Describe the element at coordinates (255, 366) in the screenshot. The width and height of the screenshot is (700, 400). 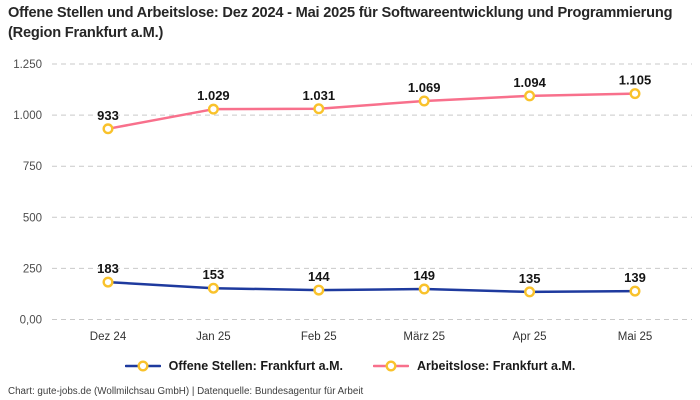
I see `legend-label: Offene Stellen: Frankfurt a.M.` at that location.